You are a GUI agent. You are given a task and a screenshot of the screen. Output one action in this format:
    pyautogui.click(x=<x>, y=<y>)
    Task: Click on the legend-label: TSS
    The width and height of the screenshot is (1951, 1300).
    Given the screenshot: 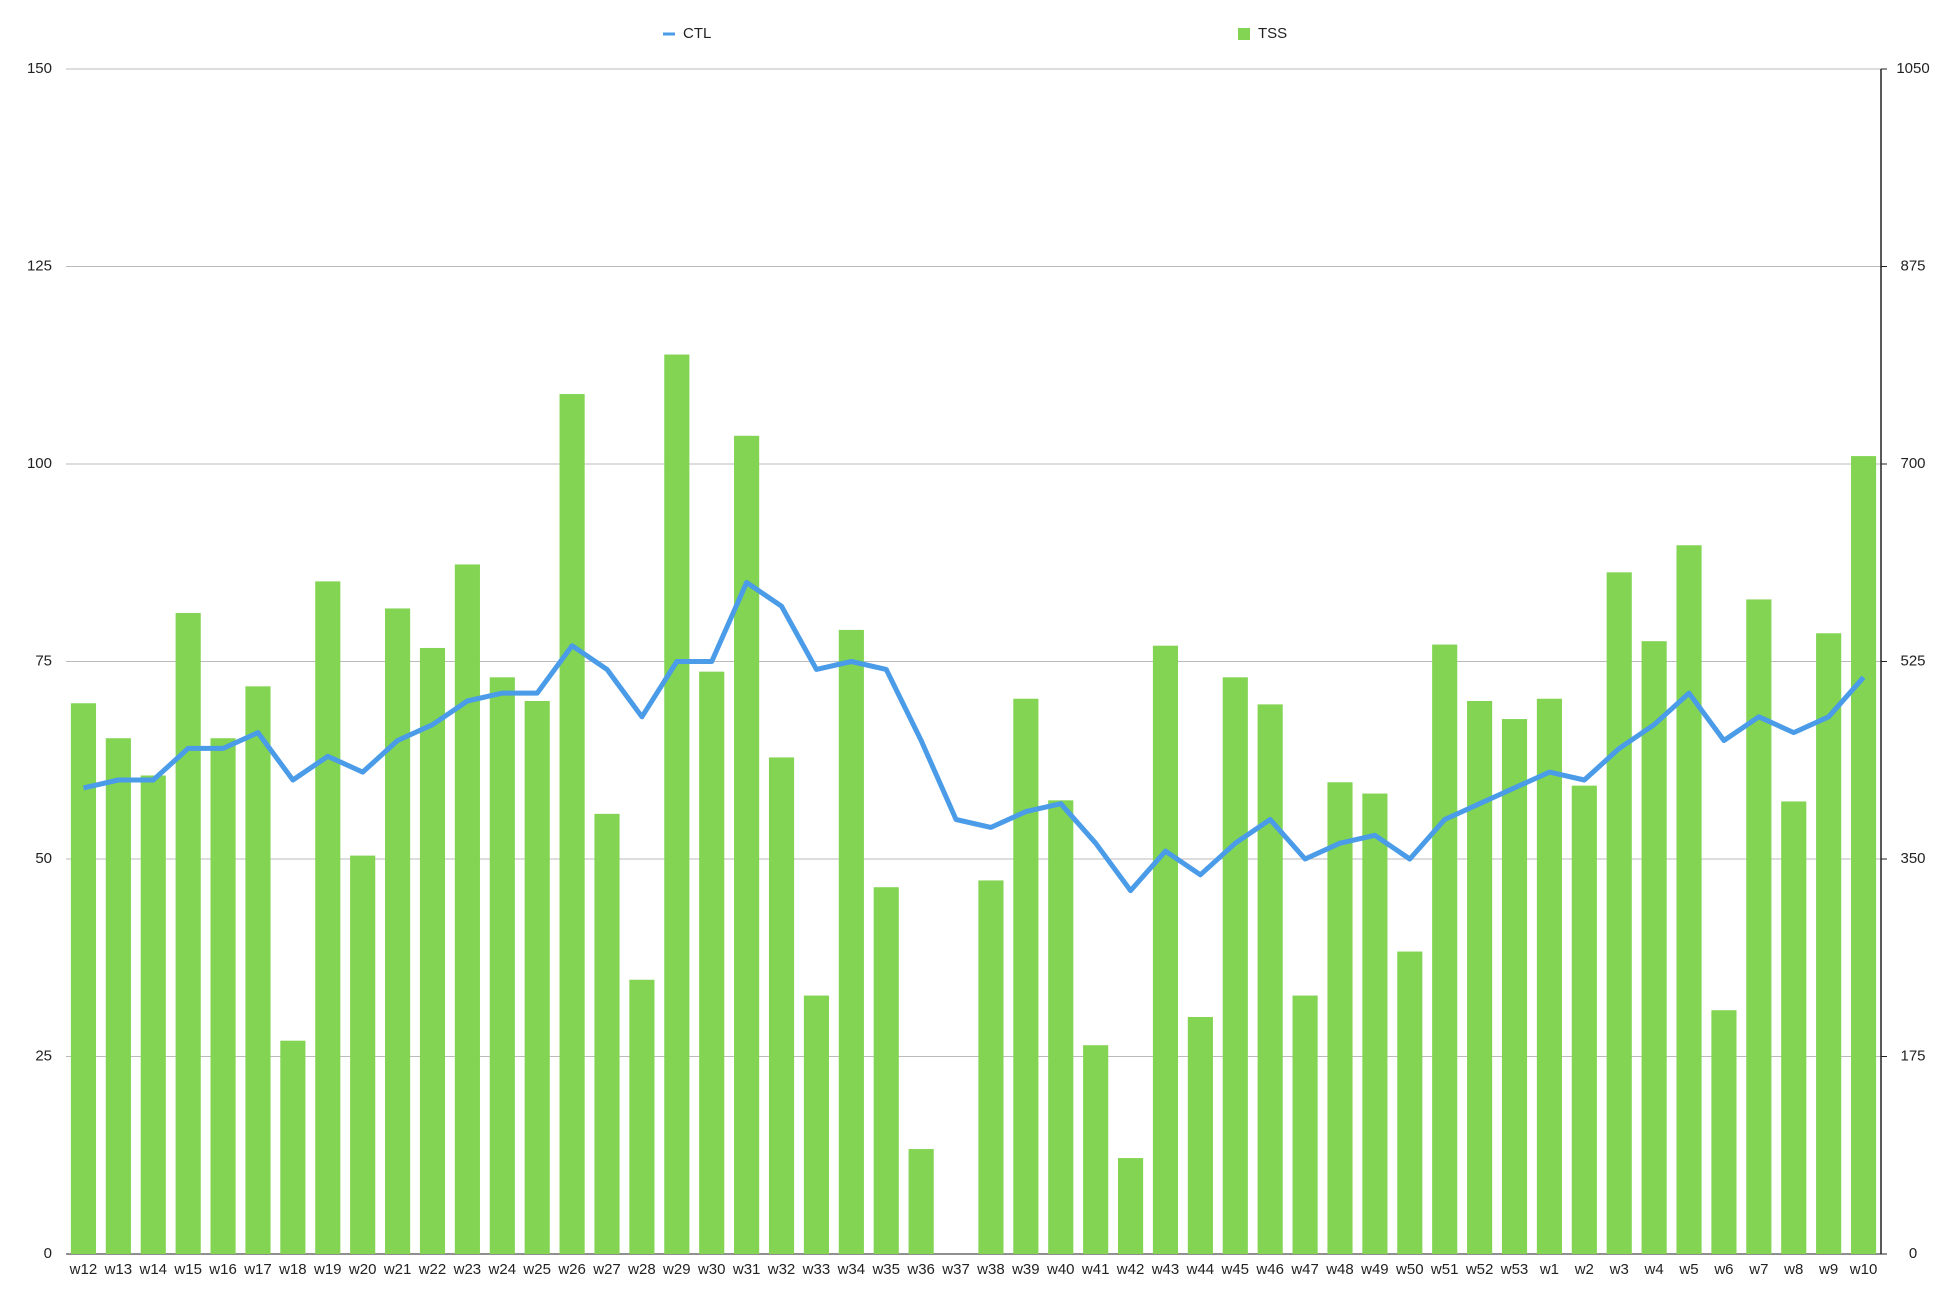 What is the action you would take?
    pyautogui.click(x=1272, y=33)
    